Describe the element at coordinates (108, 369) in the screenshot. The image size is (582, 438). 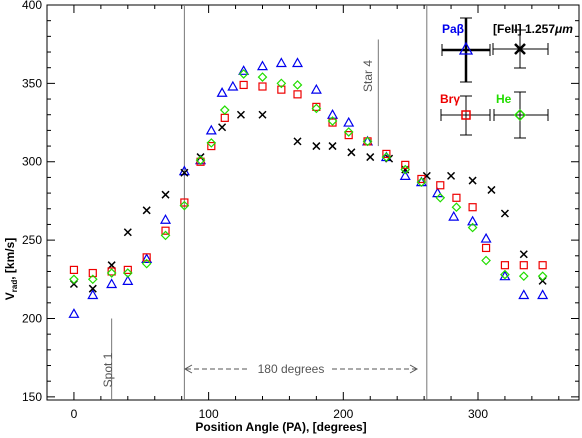
I see `annotation-spot: Spot 1` at that location.